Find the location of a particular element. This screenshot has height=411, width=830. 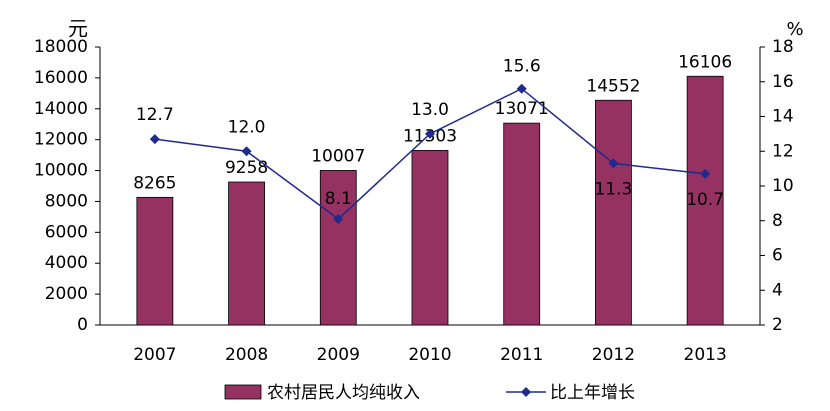

legend-swatch is located at coordinates (243, 392).